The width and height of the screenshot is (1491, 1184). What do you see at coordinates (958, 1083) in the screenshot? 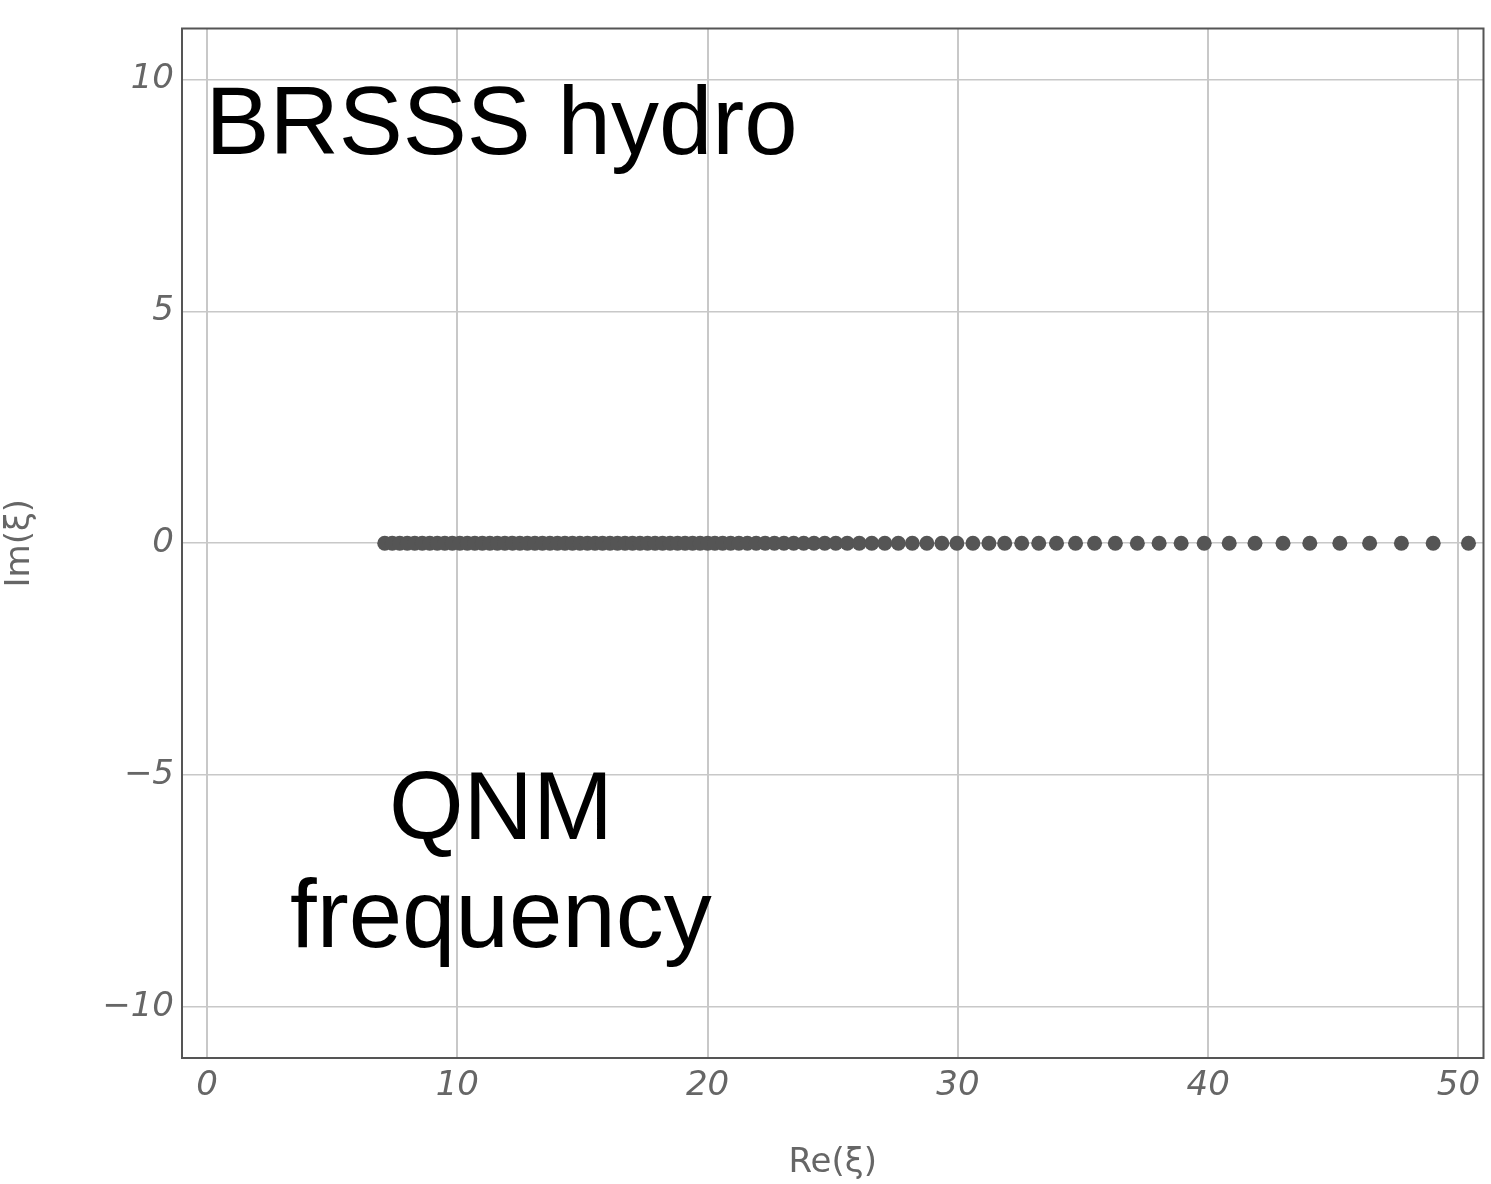
I see `x-tick-label: 30` at bounding box center [958, 1083].